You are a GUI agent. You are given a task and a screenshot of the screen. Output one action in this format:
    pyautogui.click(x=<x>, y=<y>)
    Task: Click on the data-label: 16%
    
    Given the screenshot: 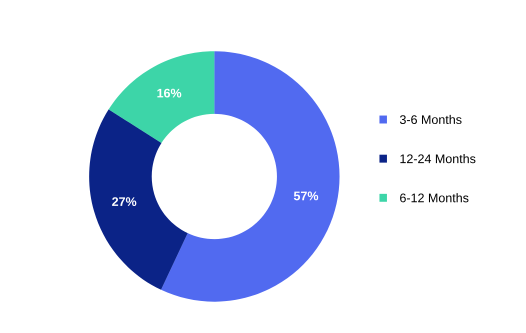 What is the action you would take?
    pyautogui.click(x=169, y=93)
    